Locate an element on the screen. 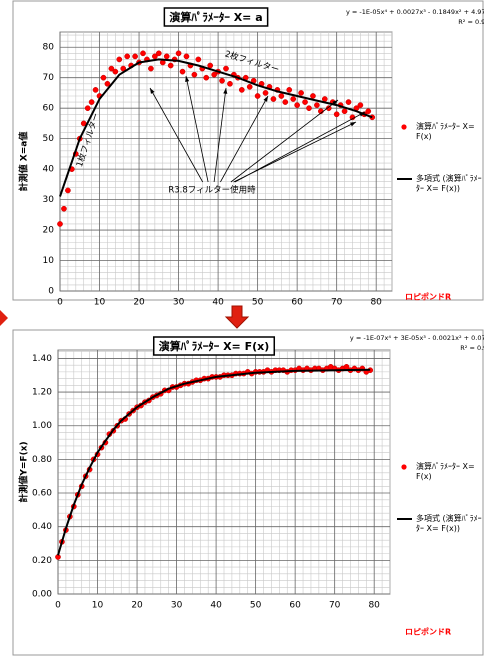 The height and width of the screenshot is (661, 484). y-axis-label: 計測値 X=a値 is located at coordinates (24, 162).